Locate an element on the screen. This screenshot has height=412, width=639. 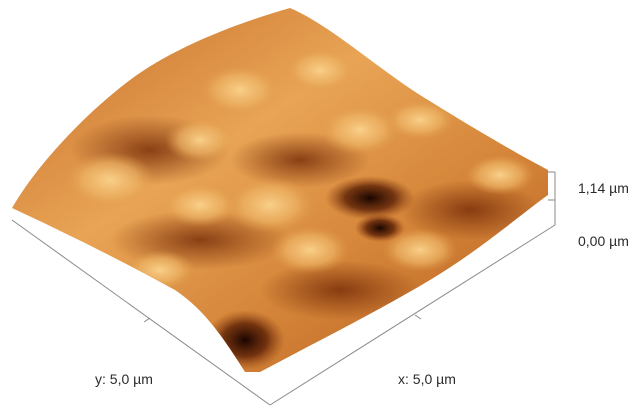
x-axis-tick is located at coordinates (418, 317).